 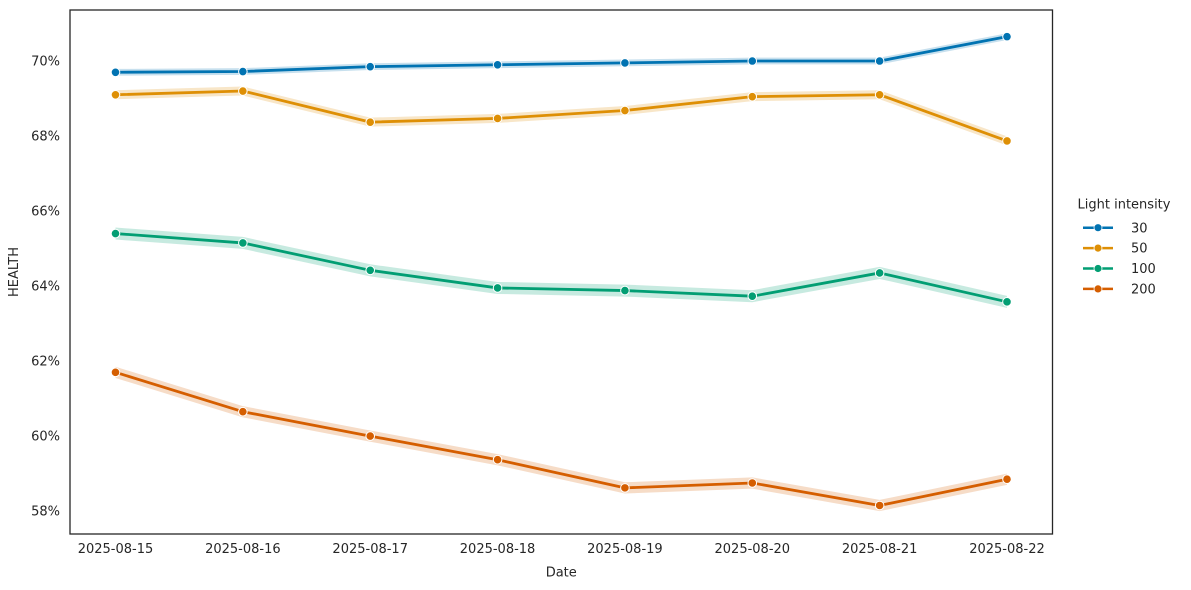 I want to click on x-tick-label: 2025-08-19, so click(x=625, y=549).